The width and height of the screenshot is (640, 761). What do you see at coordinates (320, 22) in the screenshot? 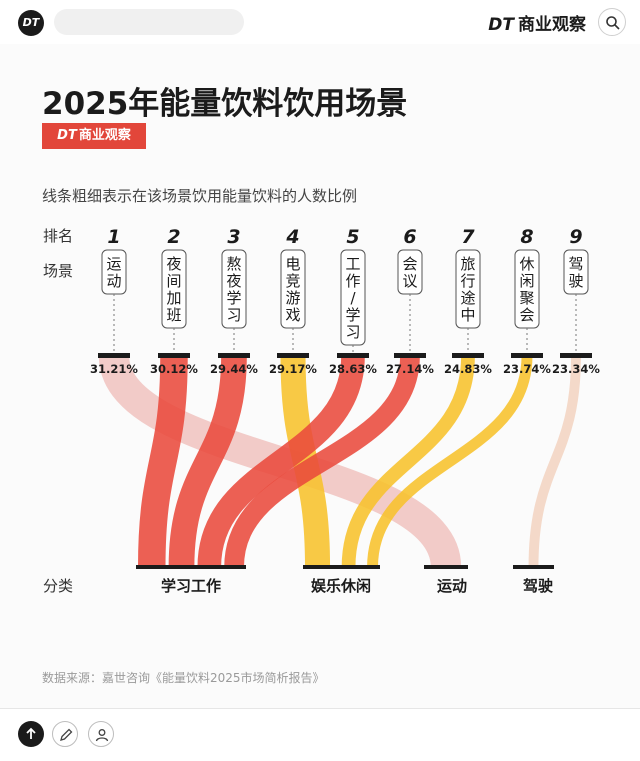
I see `top-bar: DT DT 商业观察` at bounding box center [320, 22].